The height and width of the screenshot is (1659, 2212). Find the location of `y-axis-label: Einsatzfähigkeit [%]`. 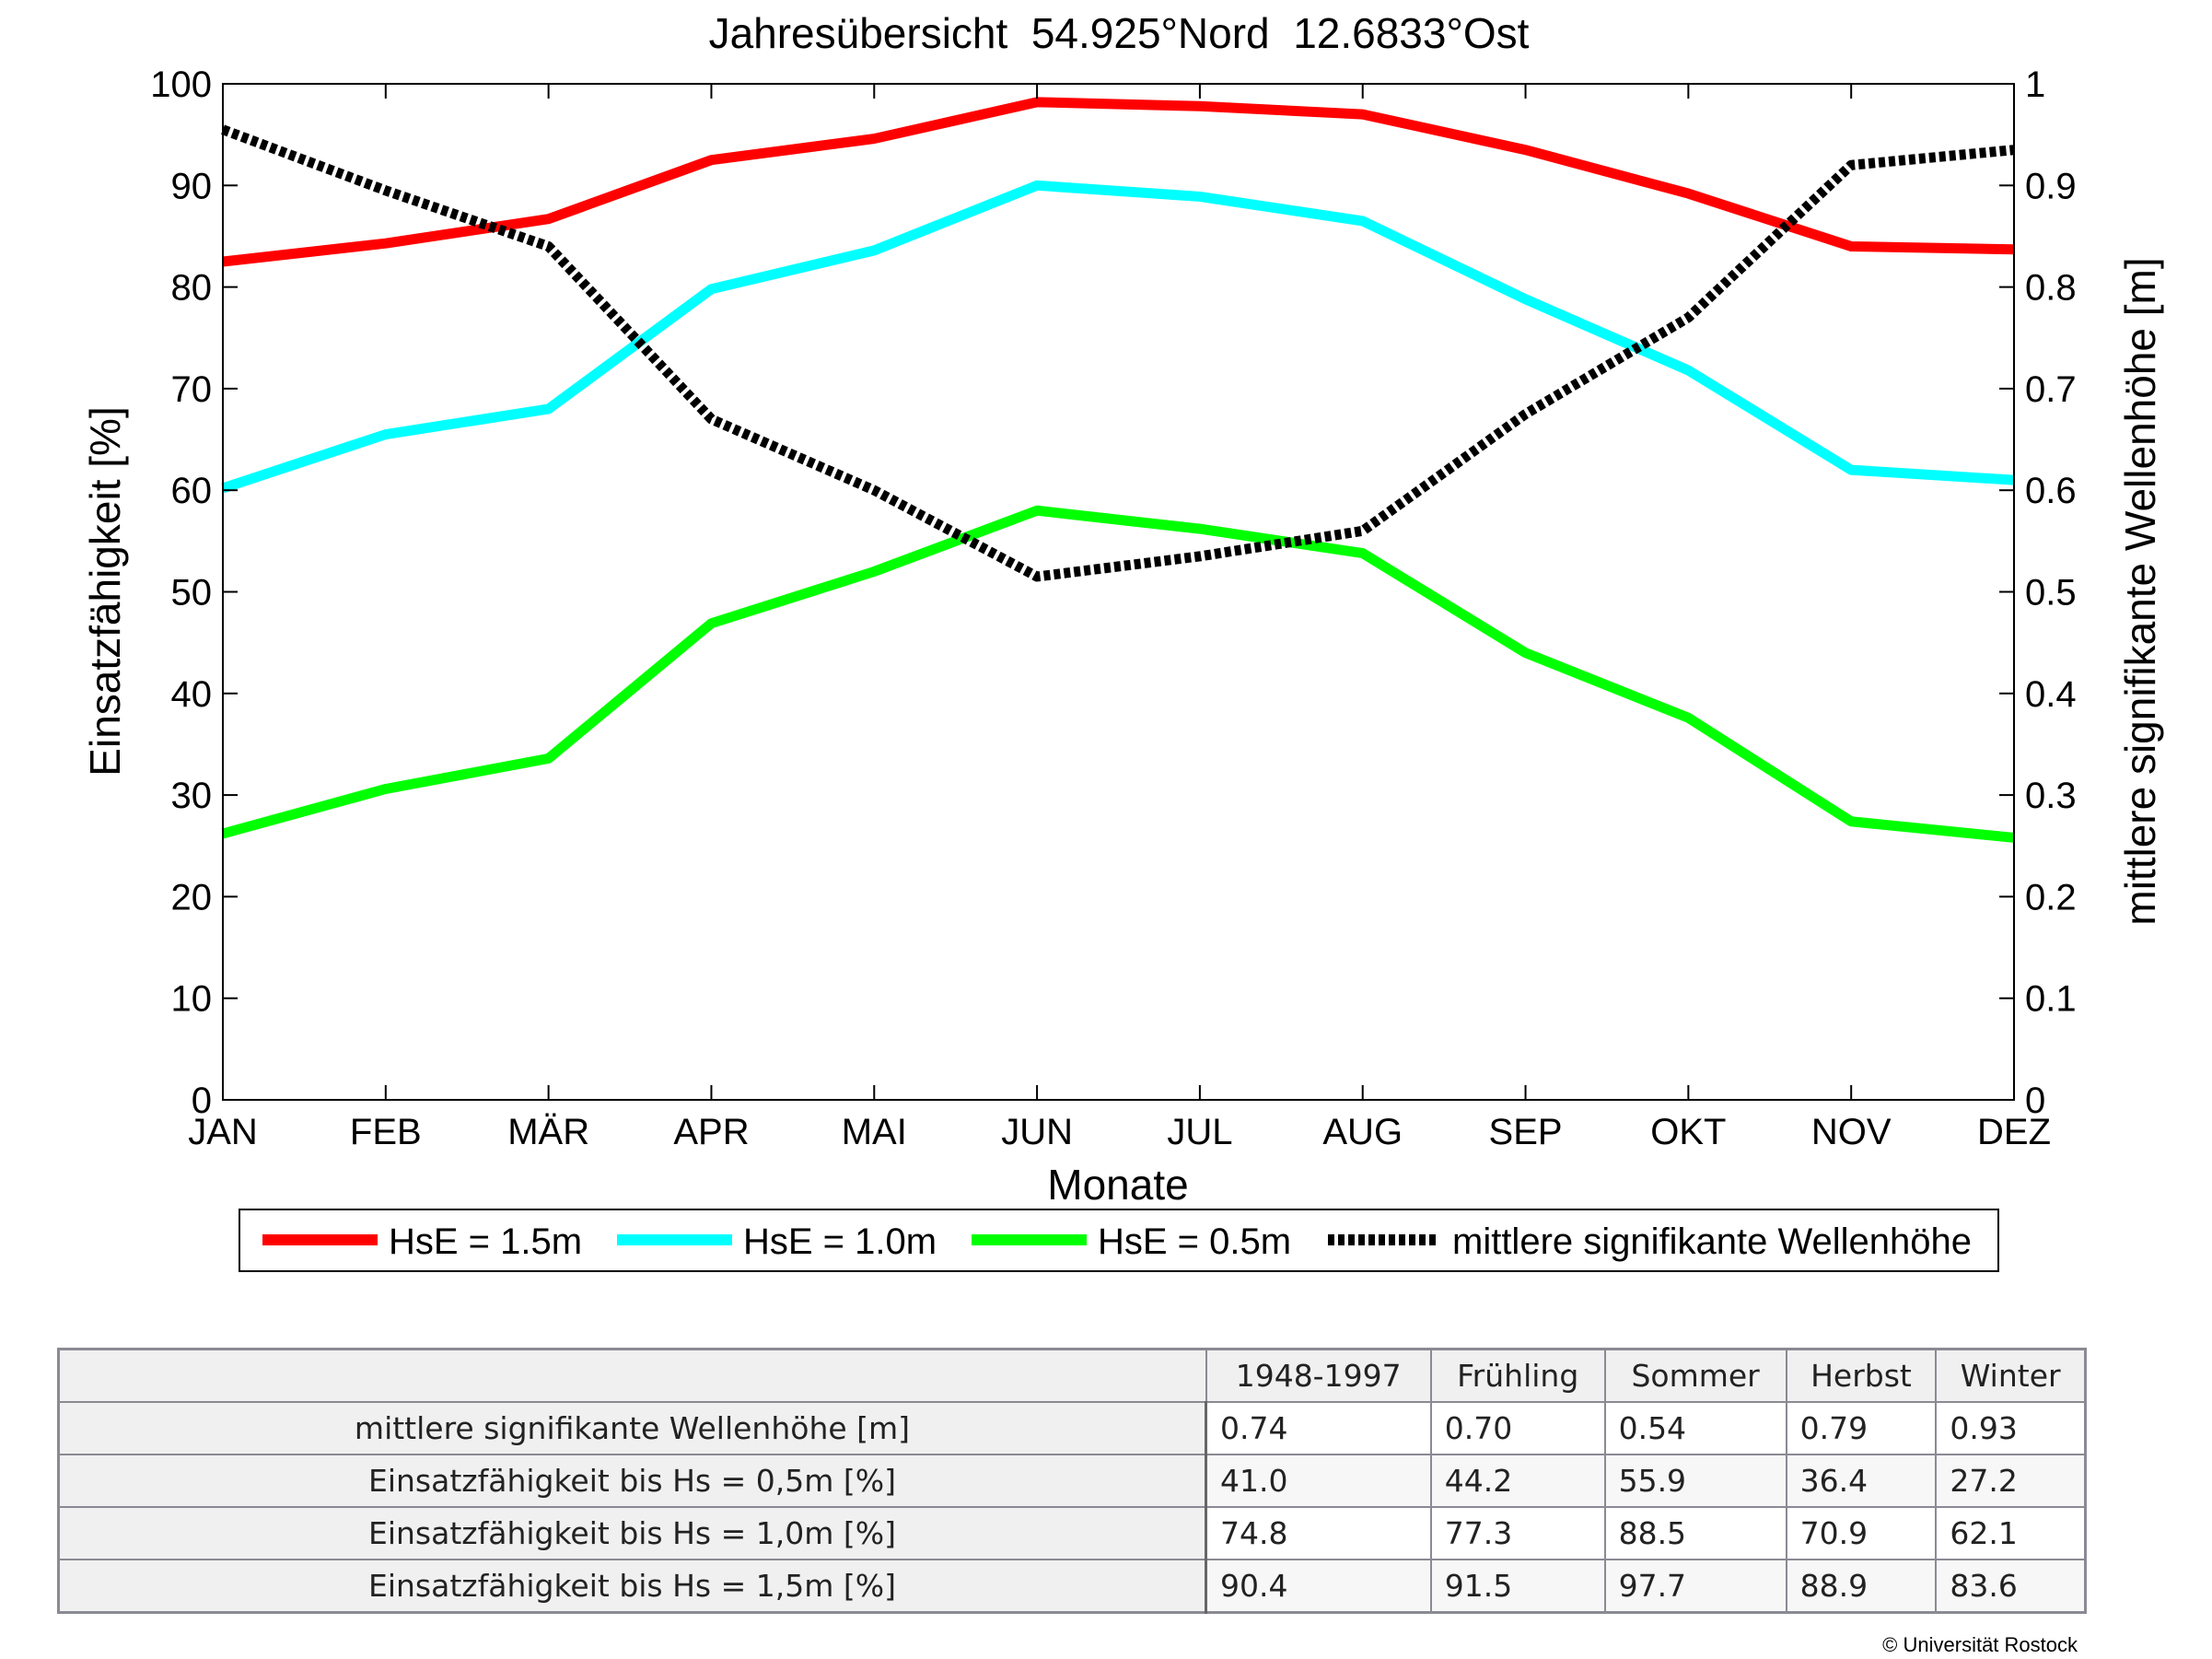

y-axis-label: Einsatzfähigkeit [%] is located at coordinates (105, 591).